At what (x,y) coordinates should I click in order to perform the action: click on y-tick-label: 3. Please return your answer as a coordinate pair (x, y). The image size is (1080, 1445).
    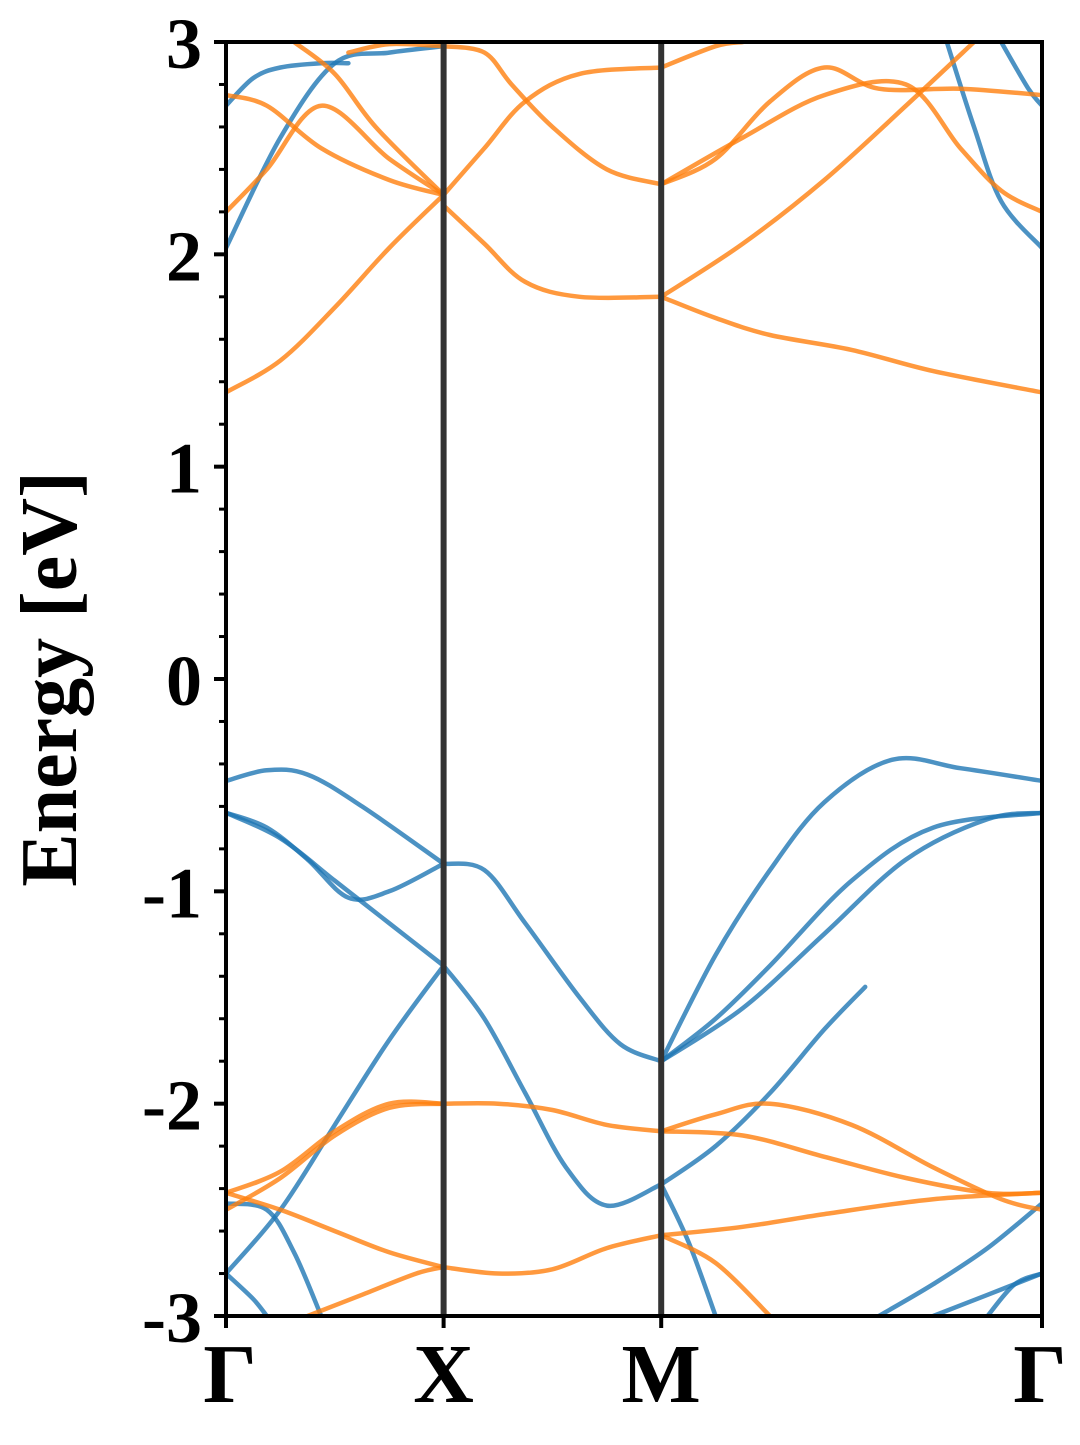
    Looking at the image, I should click on (184, 44).